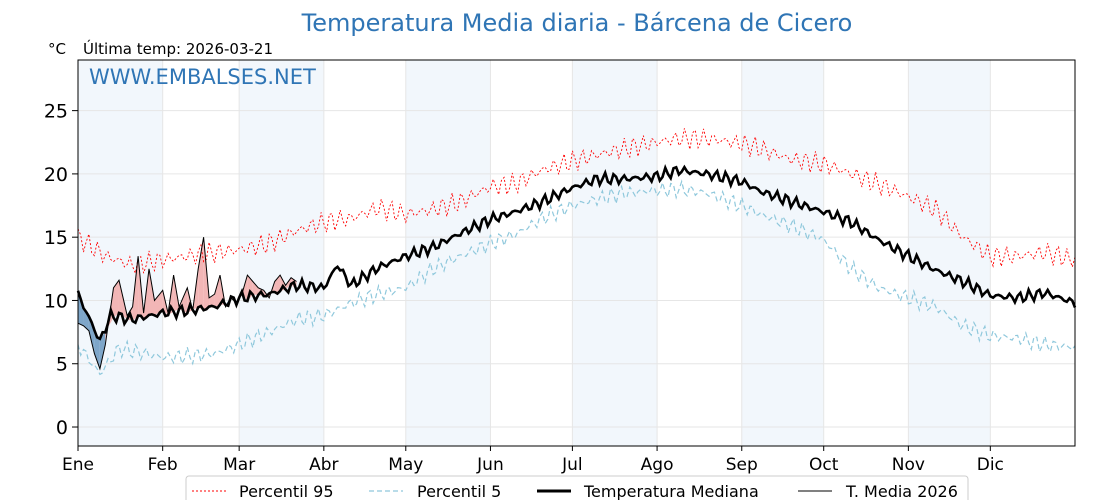 Image resolution: width=1120 pixels, height=500 pixels. Describe the element at coordinates (61, 270) in the screenshot. I see `y-axis-ticks: 0 5 10 15 20 25` at that location.